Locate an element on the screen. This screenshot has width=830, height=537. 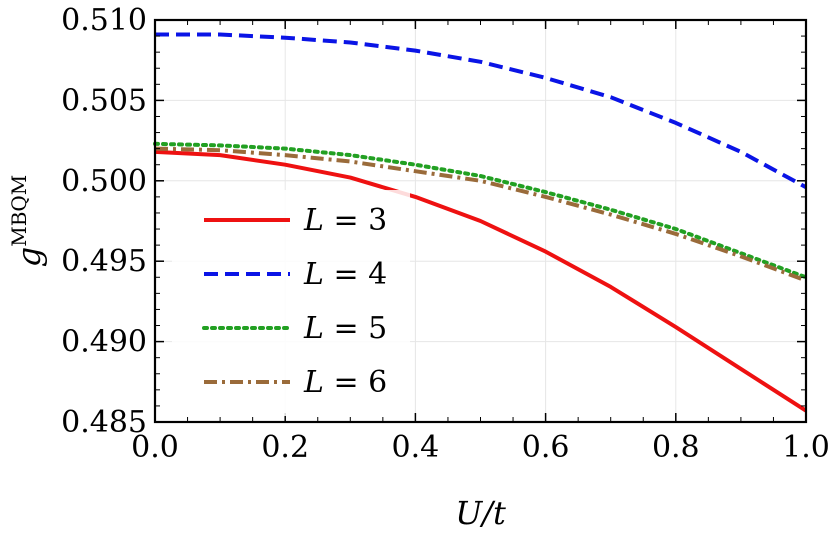
x-axis-label: U/t is located at coordinates (480, 513).